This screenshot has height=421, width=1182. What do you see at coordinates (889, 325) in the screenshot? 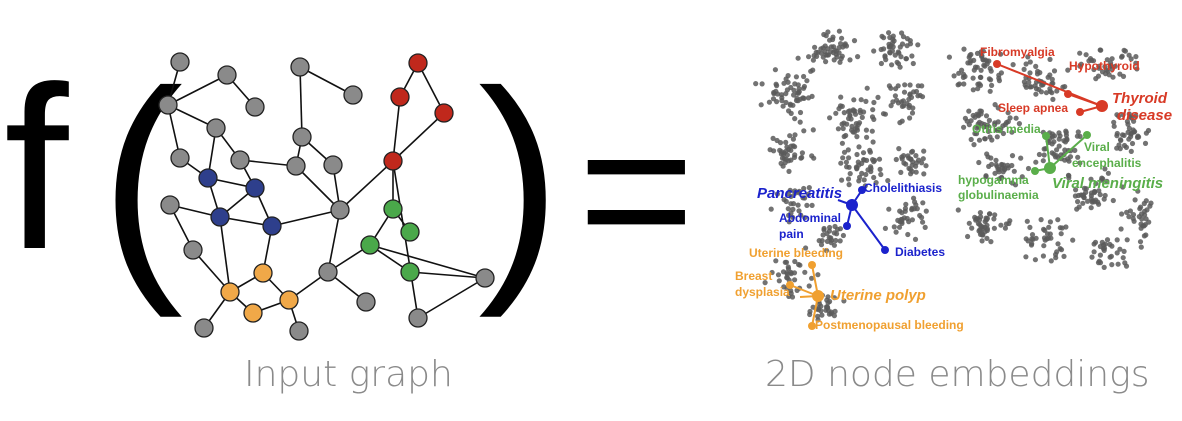
I see `label-postmenopausal-bleeding: Postmenopausal bleeding` at bounding box center [889, 325].